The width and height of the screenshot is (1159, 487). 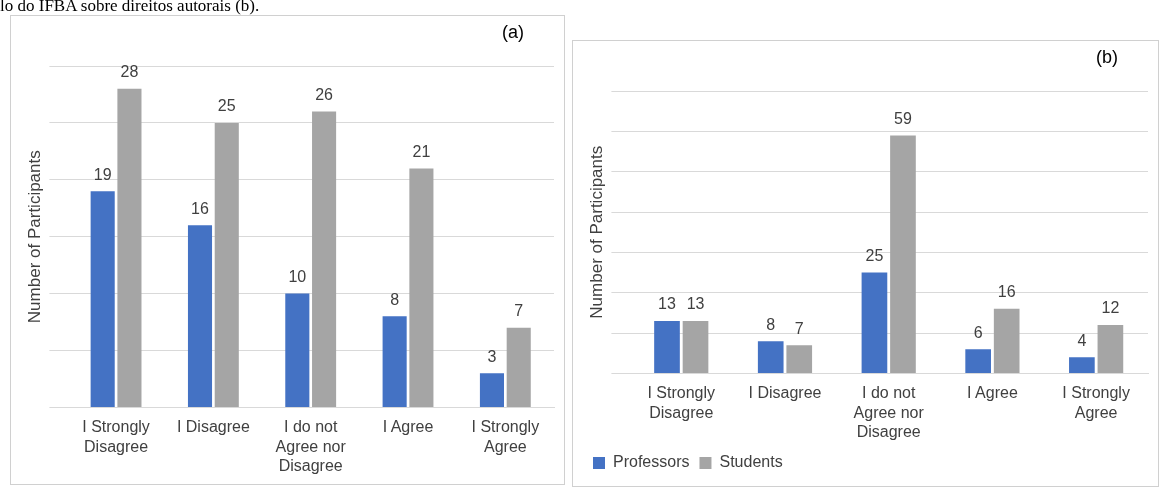 What do you see at coordinates (297, 277) in the screenshot?
I see `data-label: 10` at bounding box center [297, 277].